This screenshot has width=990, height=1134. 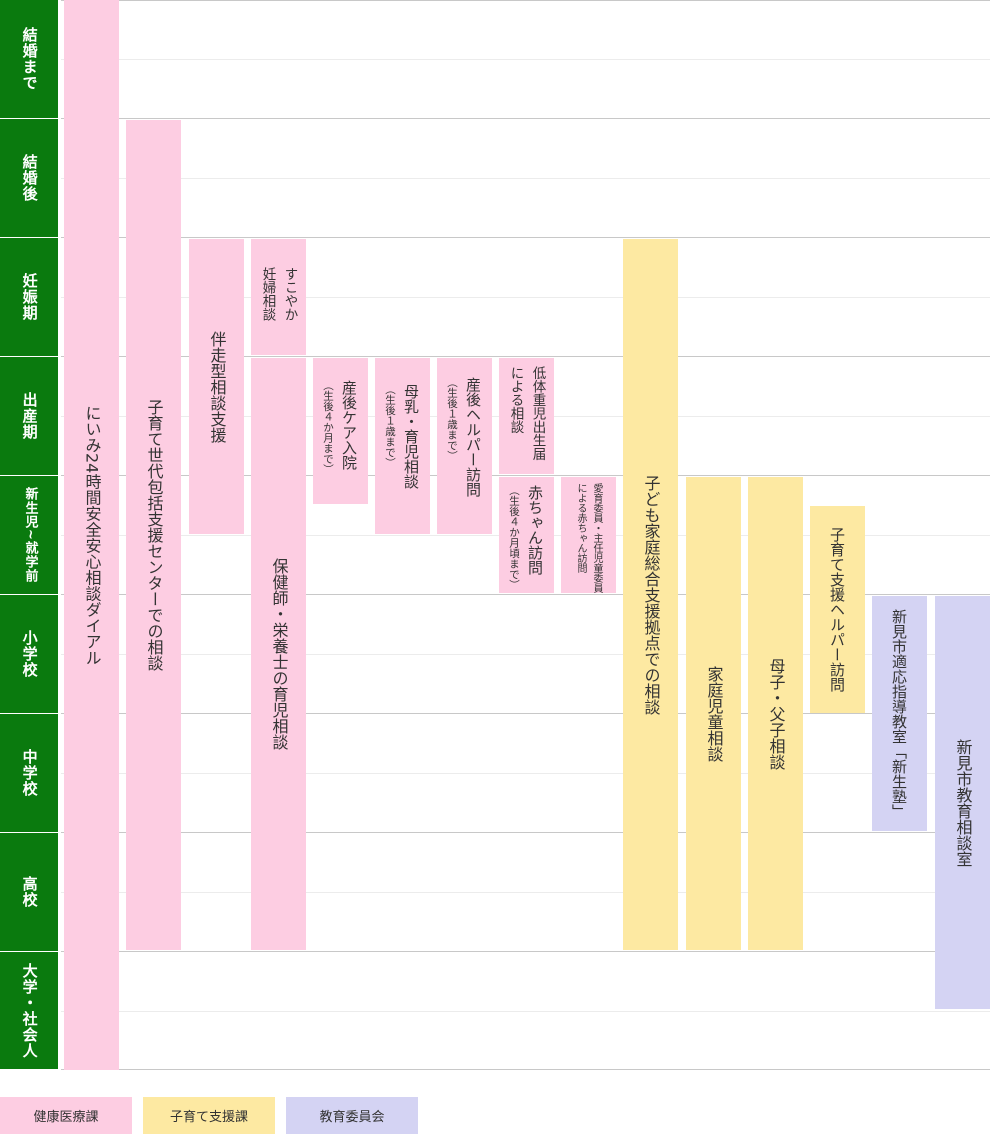 I want to click on stage-elementary: 小学校, so click(x=29, y=654).